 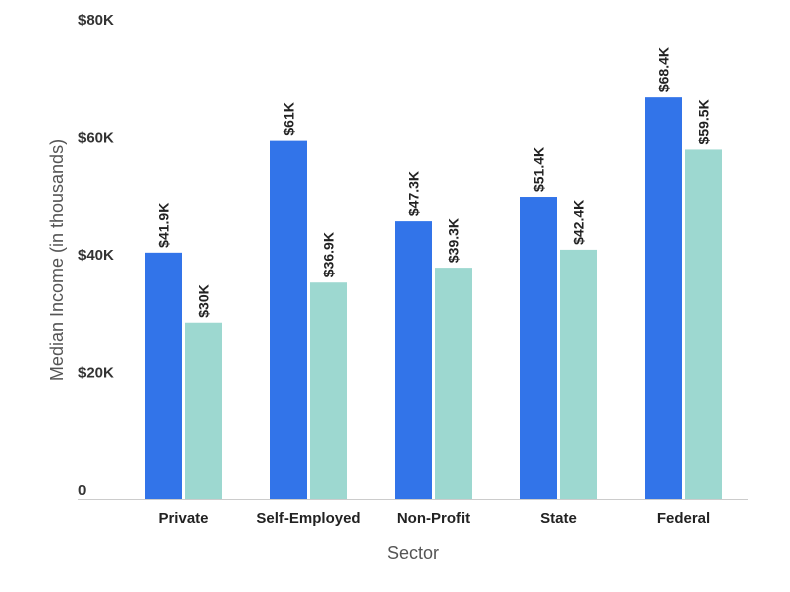 I want to click on y-tick-label: $40K, so click(x=96, y=255).